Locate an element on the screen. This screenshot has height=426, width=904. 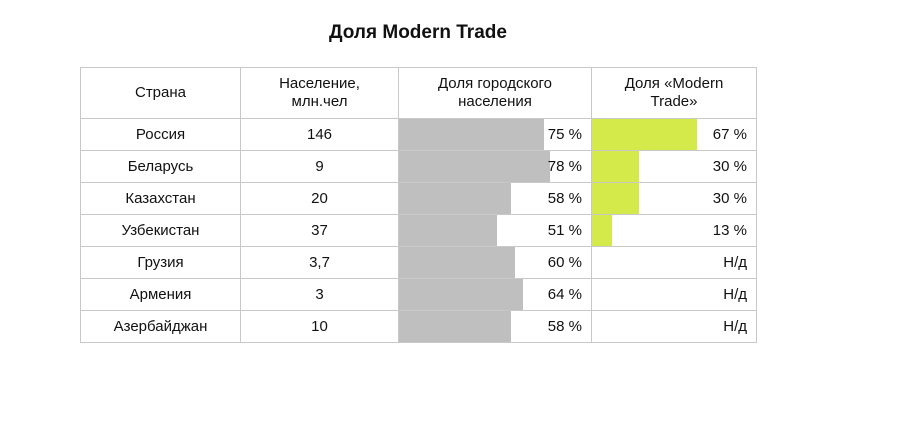
country-cell: Казахстан is located at coordinates (160, 198).